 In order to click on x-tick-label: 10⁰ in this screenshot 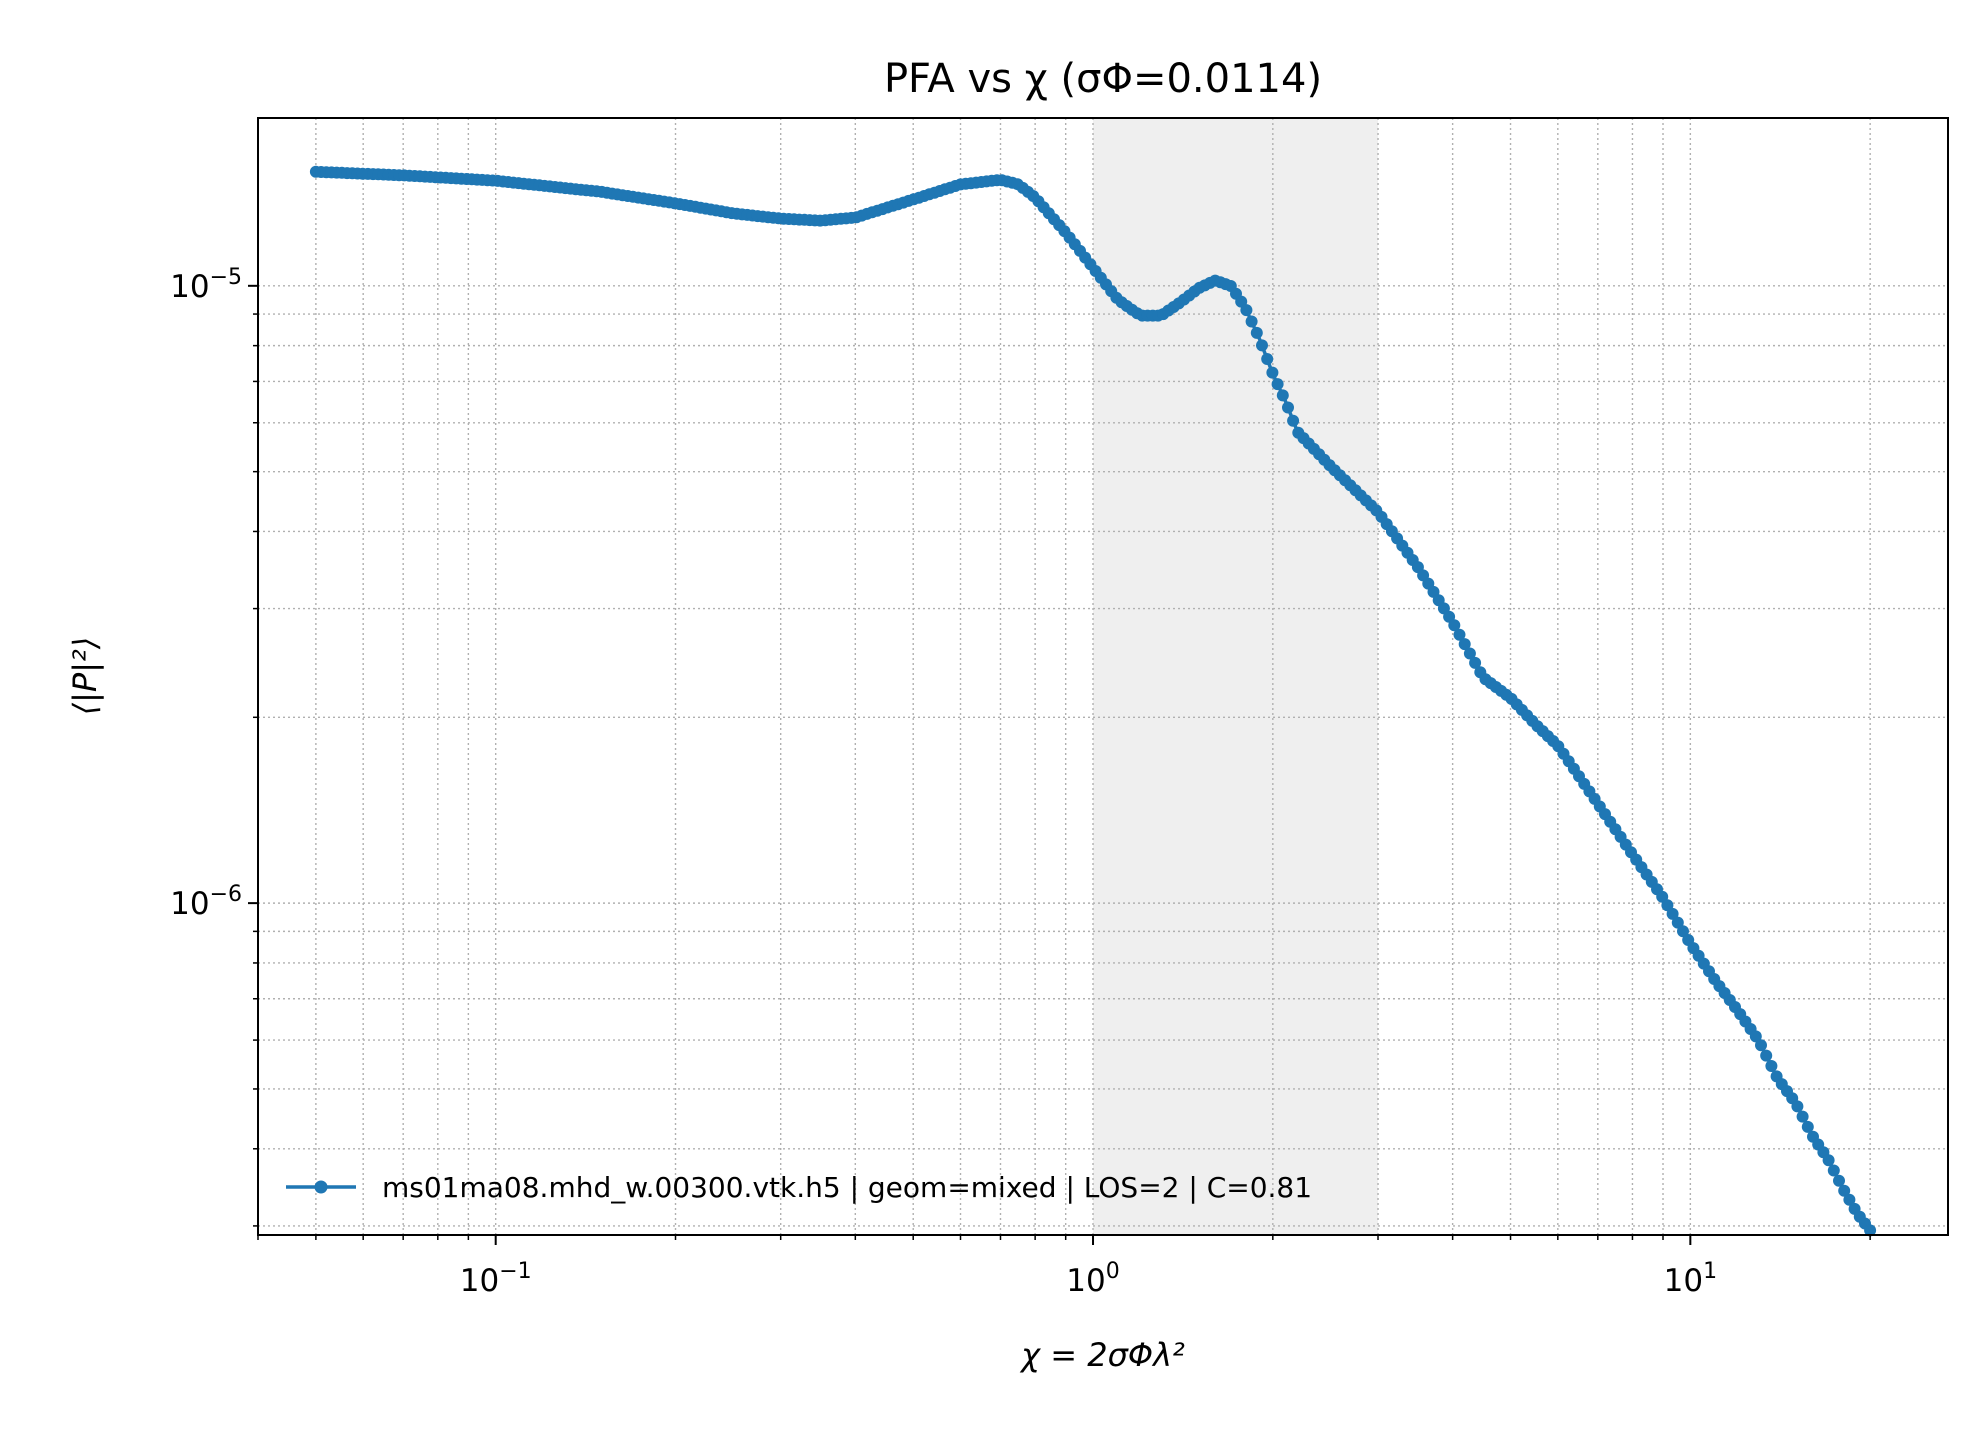, I will do `click(1092, 1279)`.